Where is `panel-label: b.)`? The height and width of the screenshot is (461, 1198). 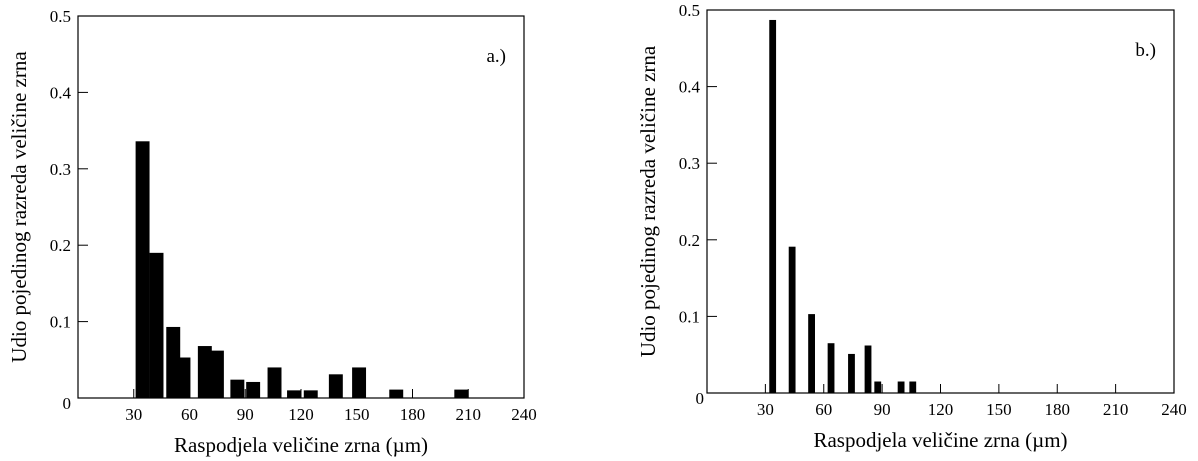 panel-label: b.) is located at coordinates (1145, 50).